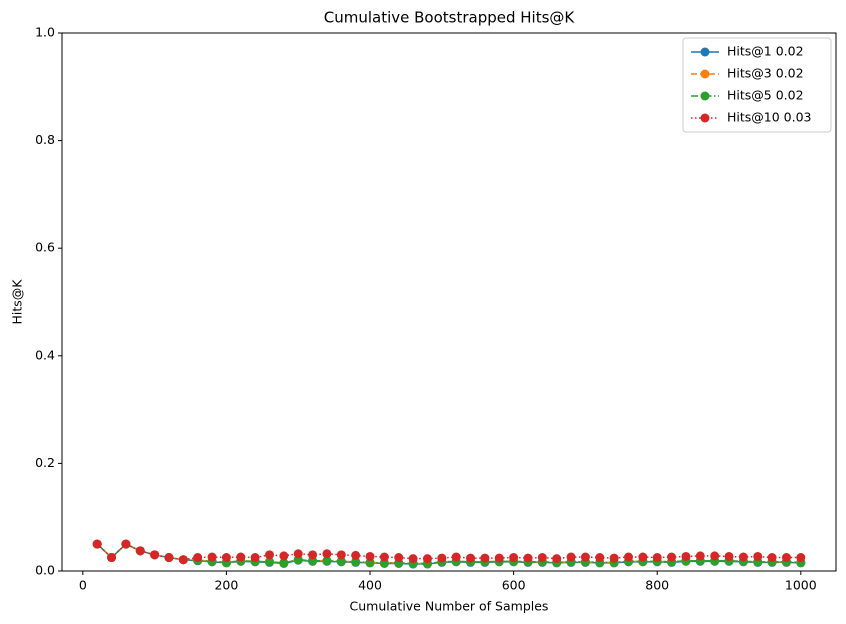 This screenshot has width=846, height=624. Describe the element at coordinates (657, 585) in the screenshot. I see `x-tick-label: 800` at that location.